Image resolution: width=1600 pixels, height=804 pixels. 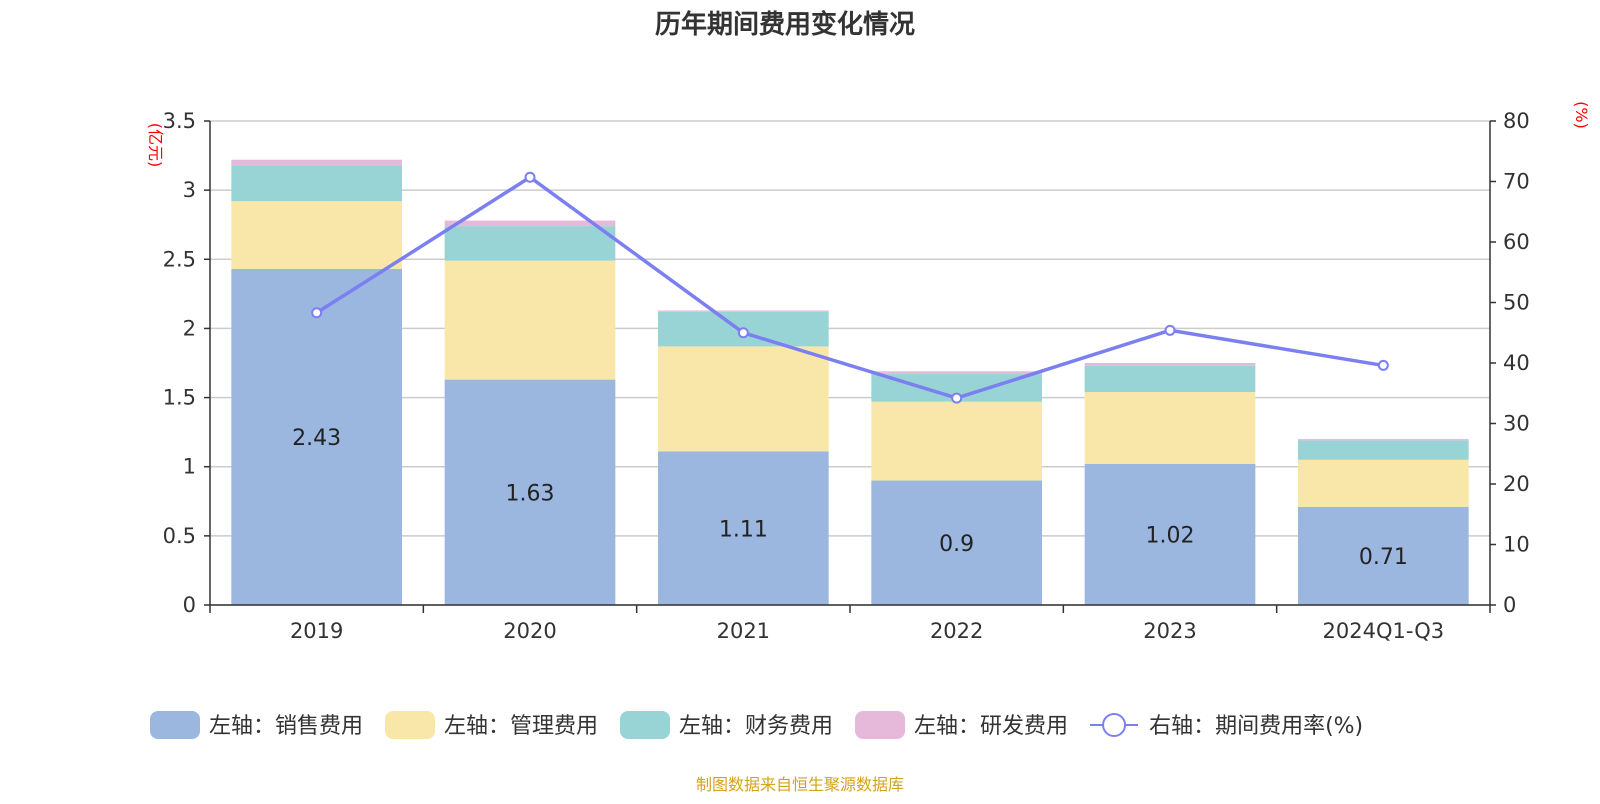 I want to click on legend-label: 左轴：研发费用, so click(x=991, y=726).